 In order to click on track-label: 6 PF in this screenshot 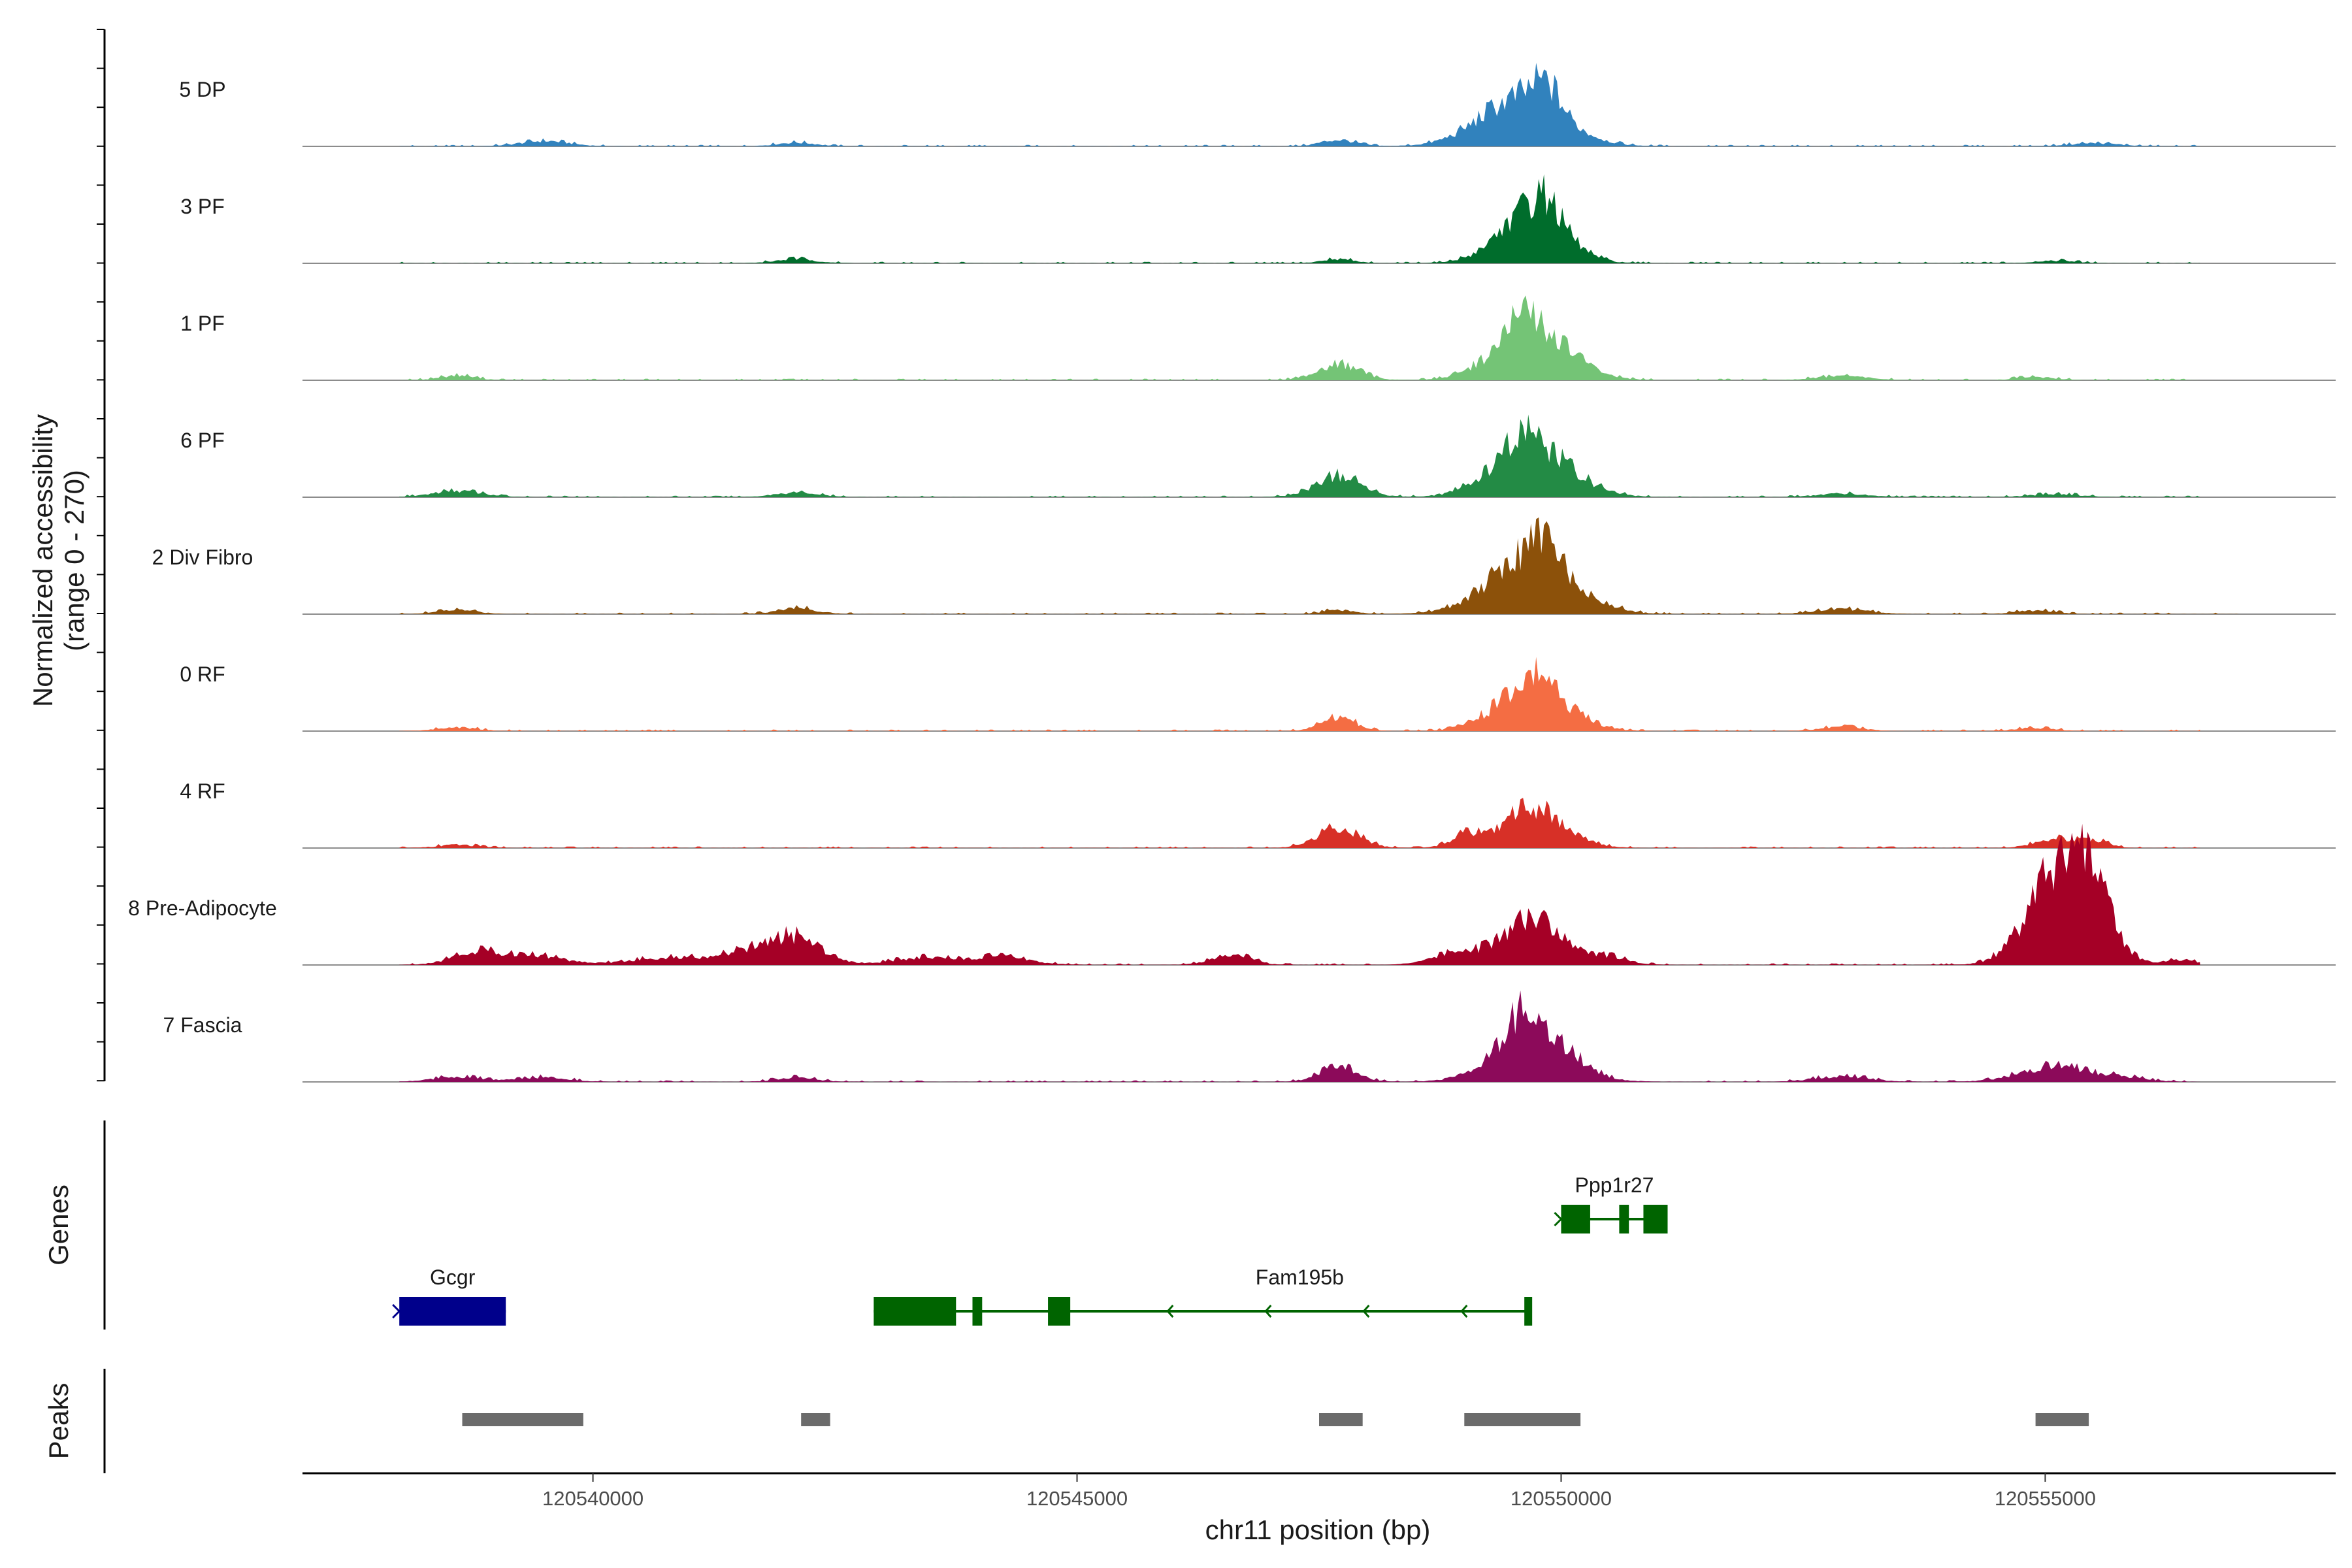, I will do `click(202, 440)`.